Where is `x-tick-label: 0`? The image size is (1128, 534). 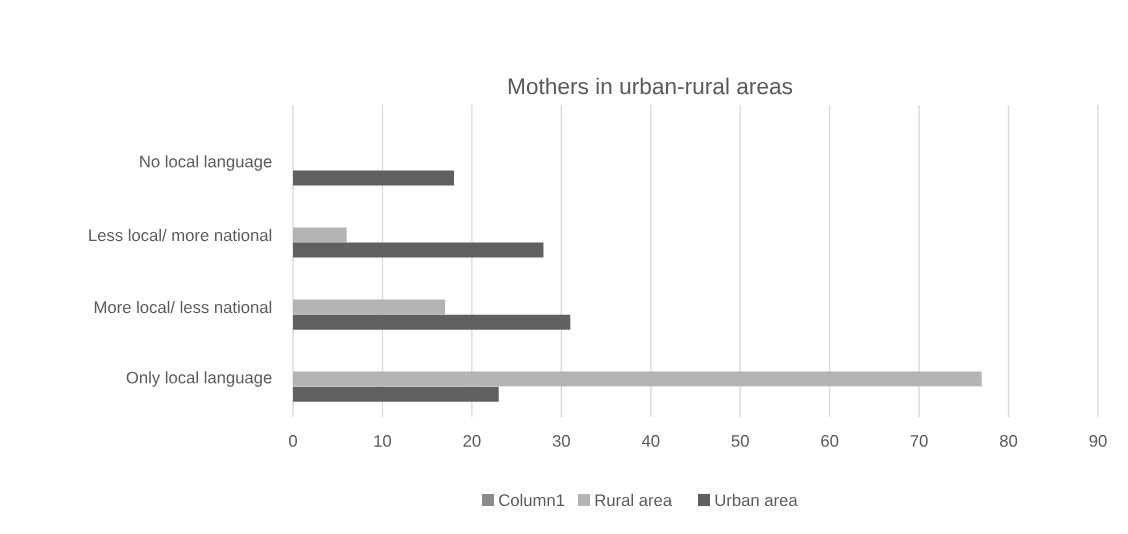
x-tick-label: 0 is located at coordinates (293, 441).